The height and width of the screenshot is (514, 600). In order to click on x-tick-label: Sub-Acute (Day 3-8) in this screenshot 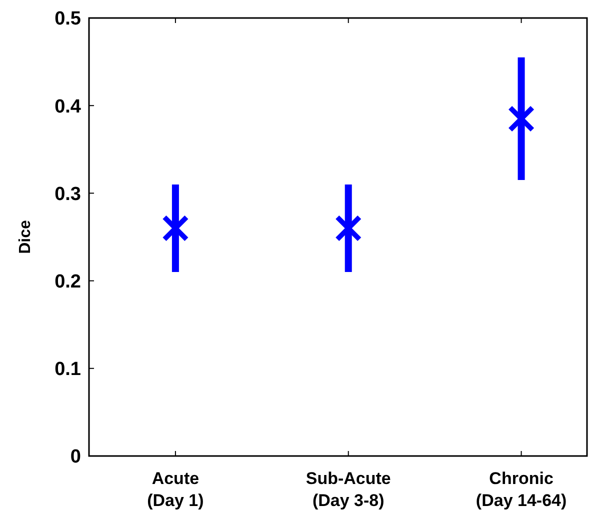, I will do `click(348, 489)`.